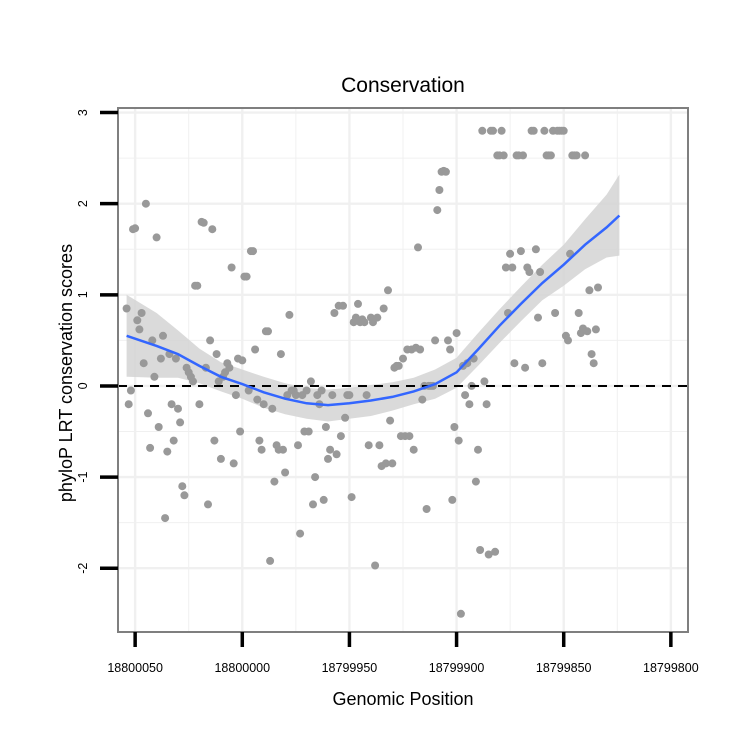  What do you see at coordinates (83, 385) in the screenshot?
I see `y-tick-label: 0` at bounding box center [83, 385].